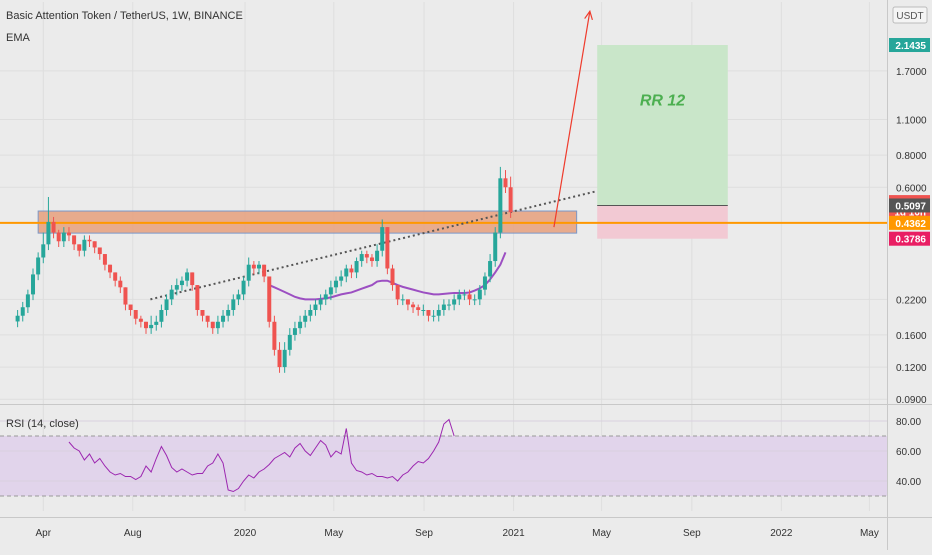 The image size is (932, 555). Describe the element at coordinates (911, 121) in the screenshot. I see `price-tick-label: 1.1000` at that location.